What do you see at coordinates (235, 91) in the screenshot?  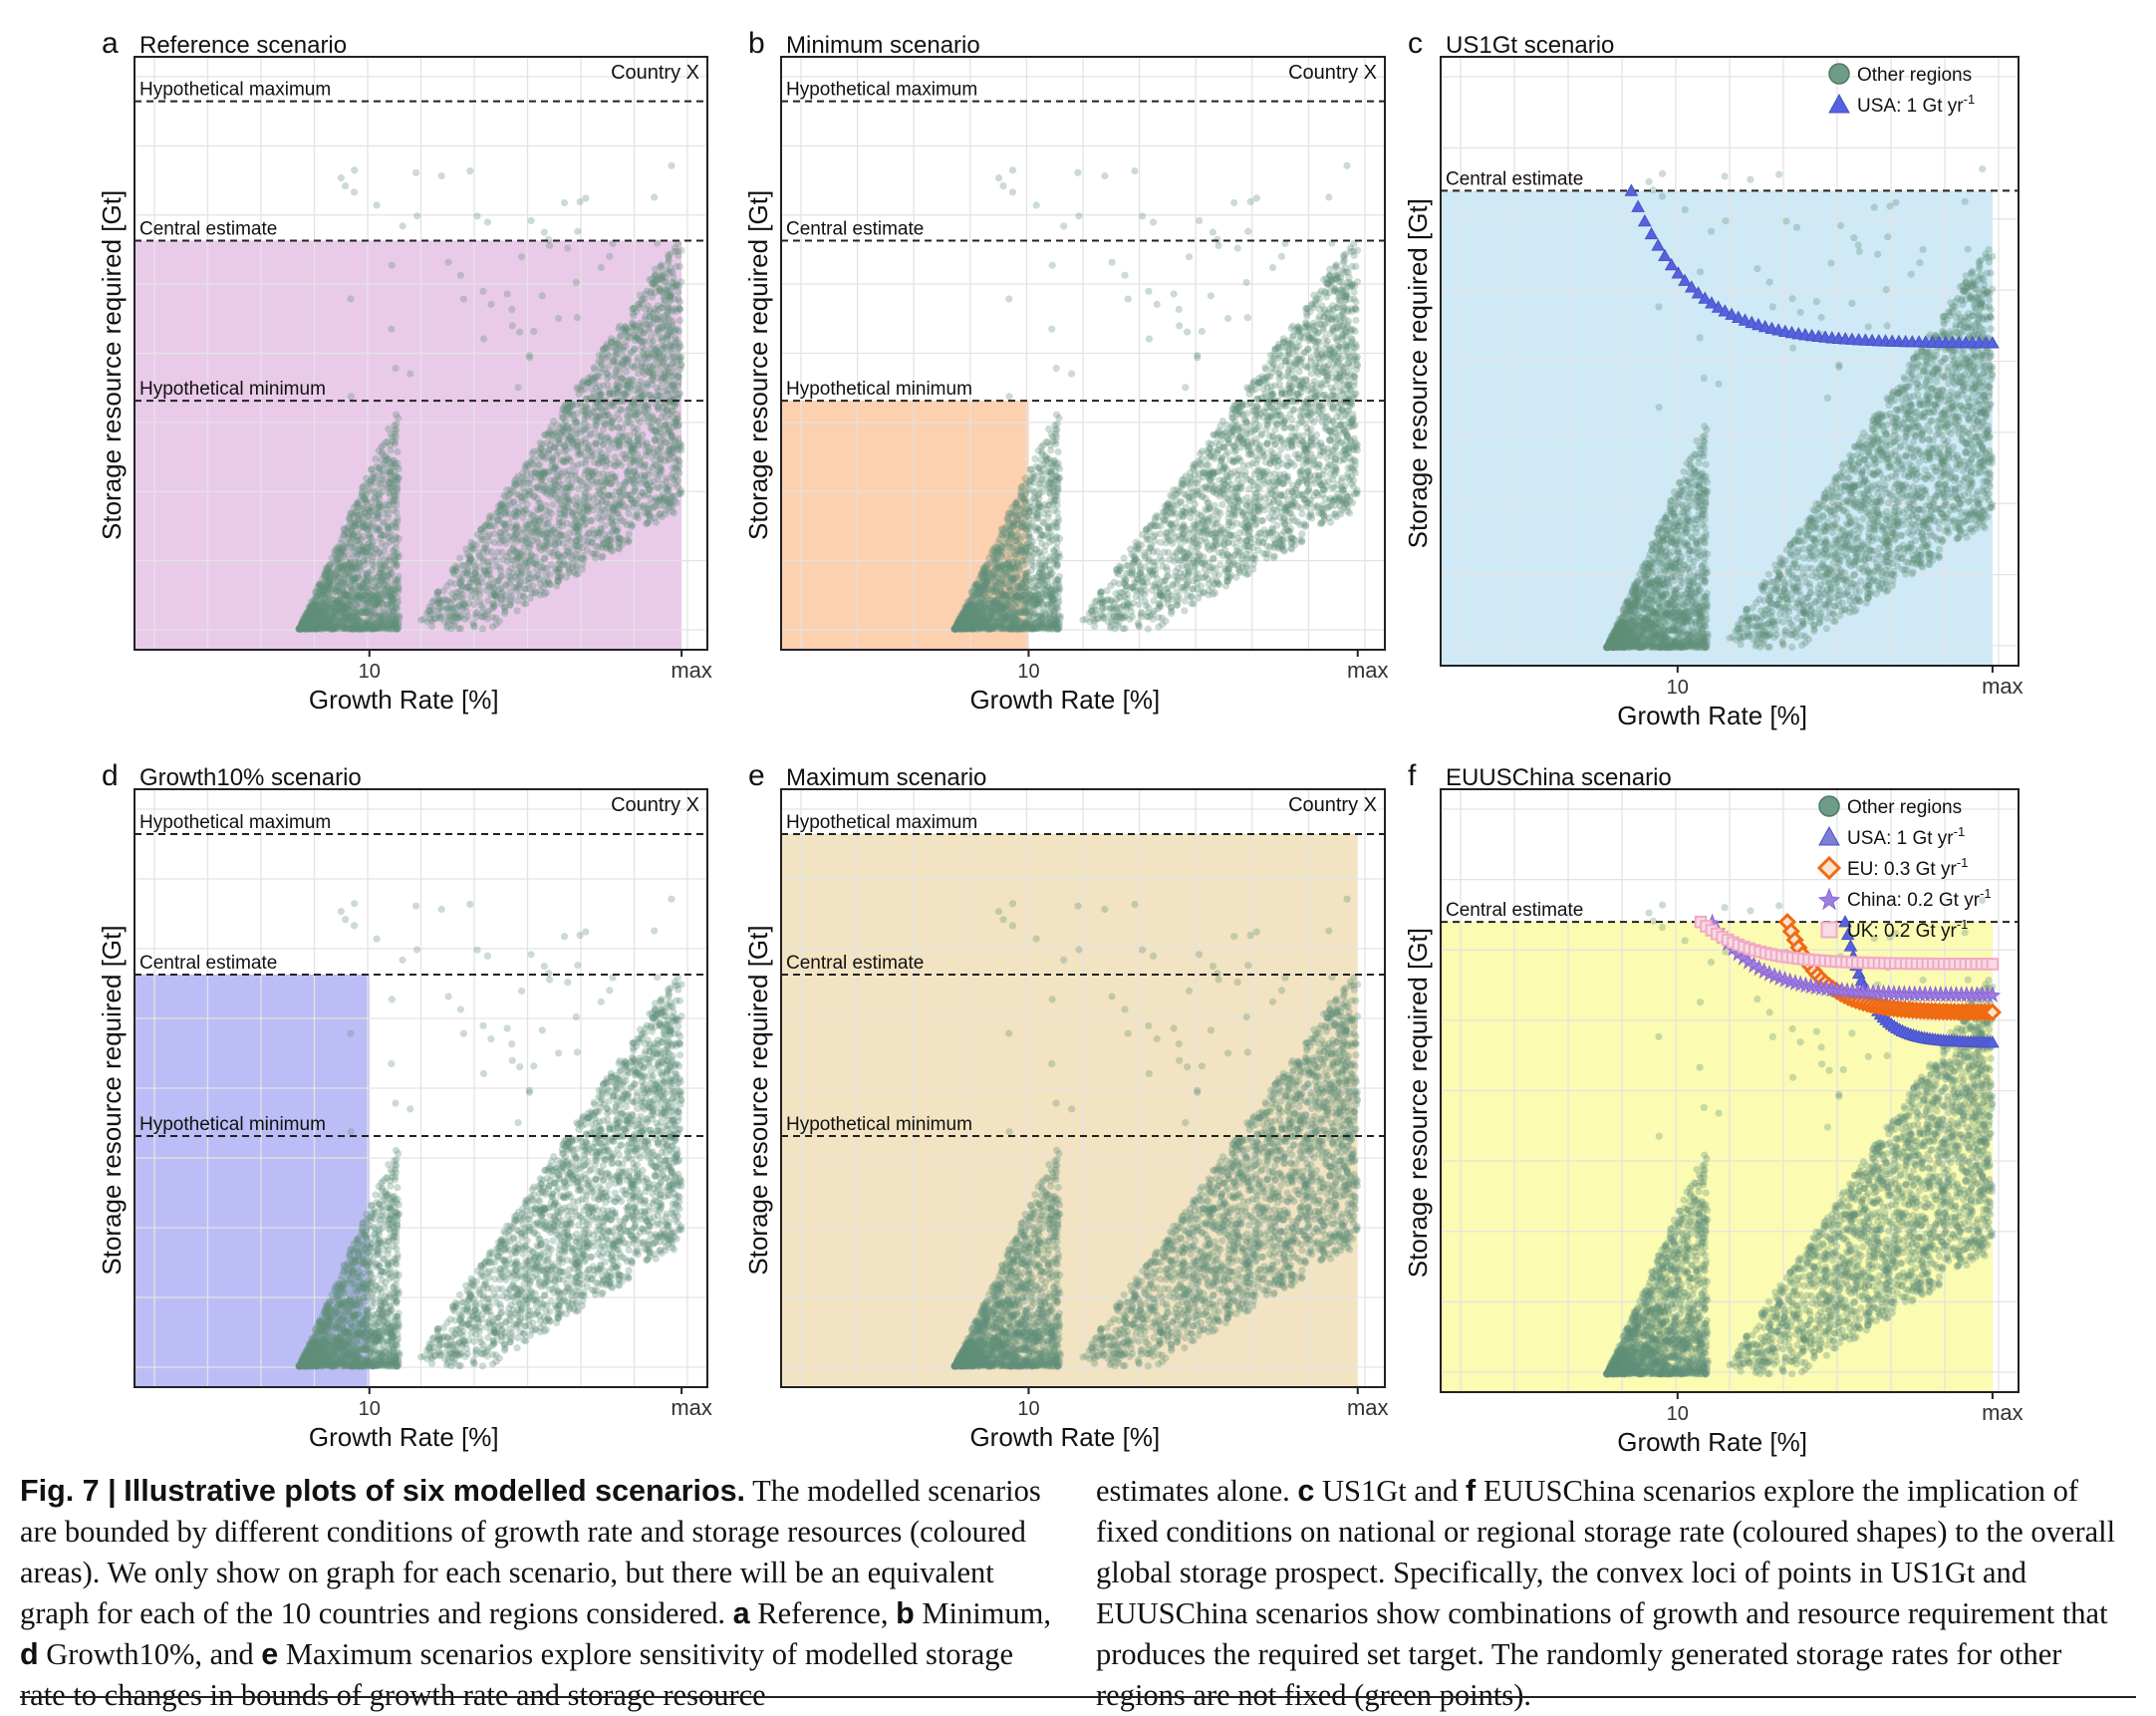 I see `reference-line-label: Hypothetical maximum` at bounding box center [235, 91].